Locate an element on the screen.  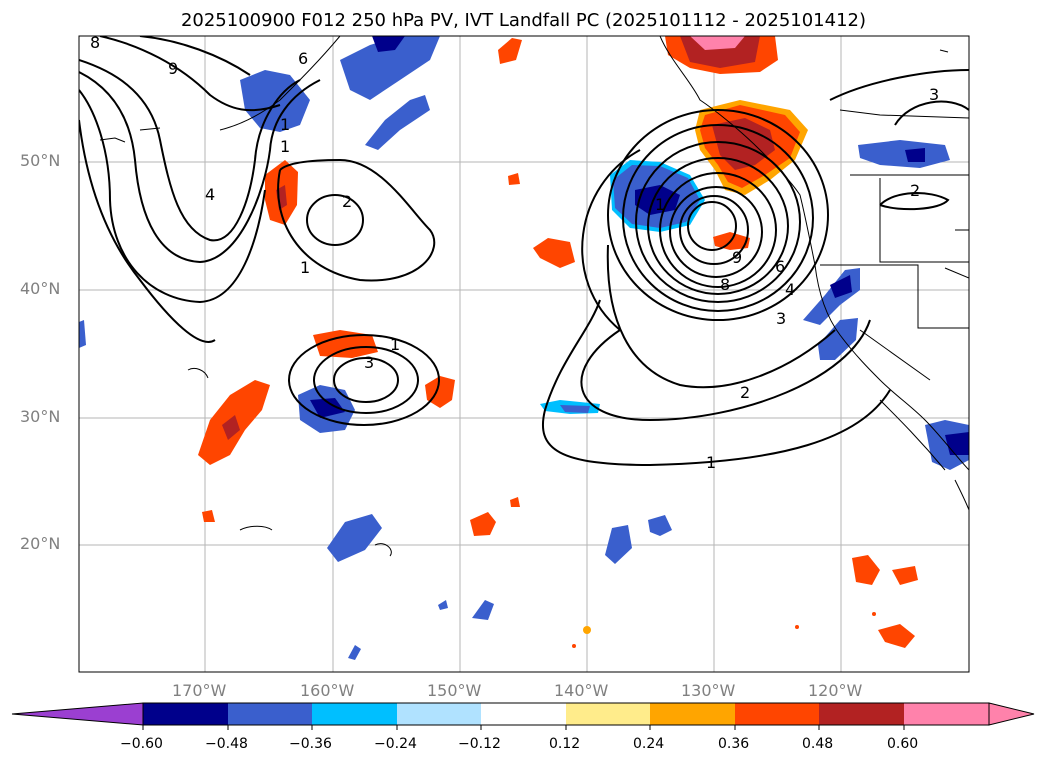
colorbar-extend-high is located at coordinates (1011, 714).